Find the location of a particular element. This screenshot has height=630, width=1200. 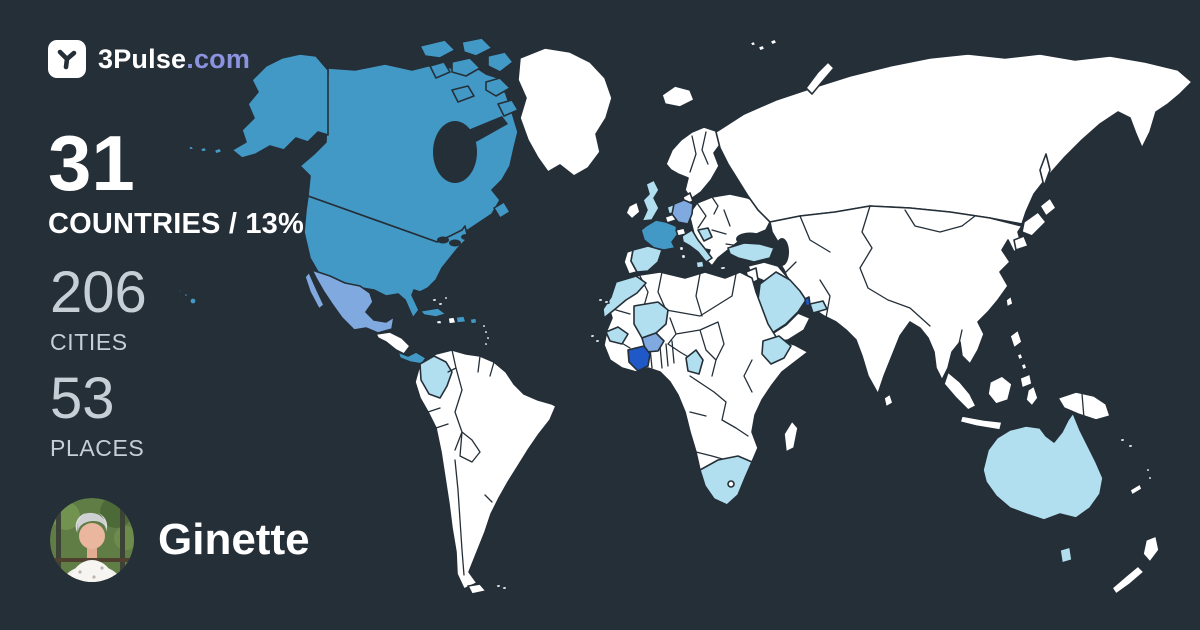

country-haiti is located at coordinates (452, 320).